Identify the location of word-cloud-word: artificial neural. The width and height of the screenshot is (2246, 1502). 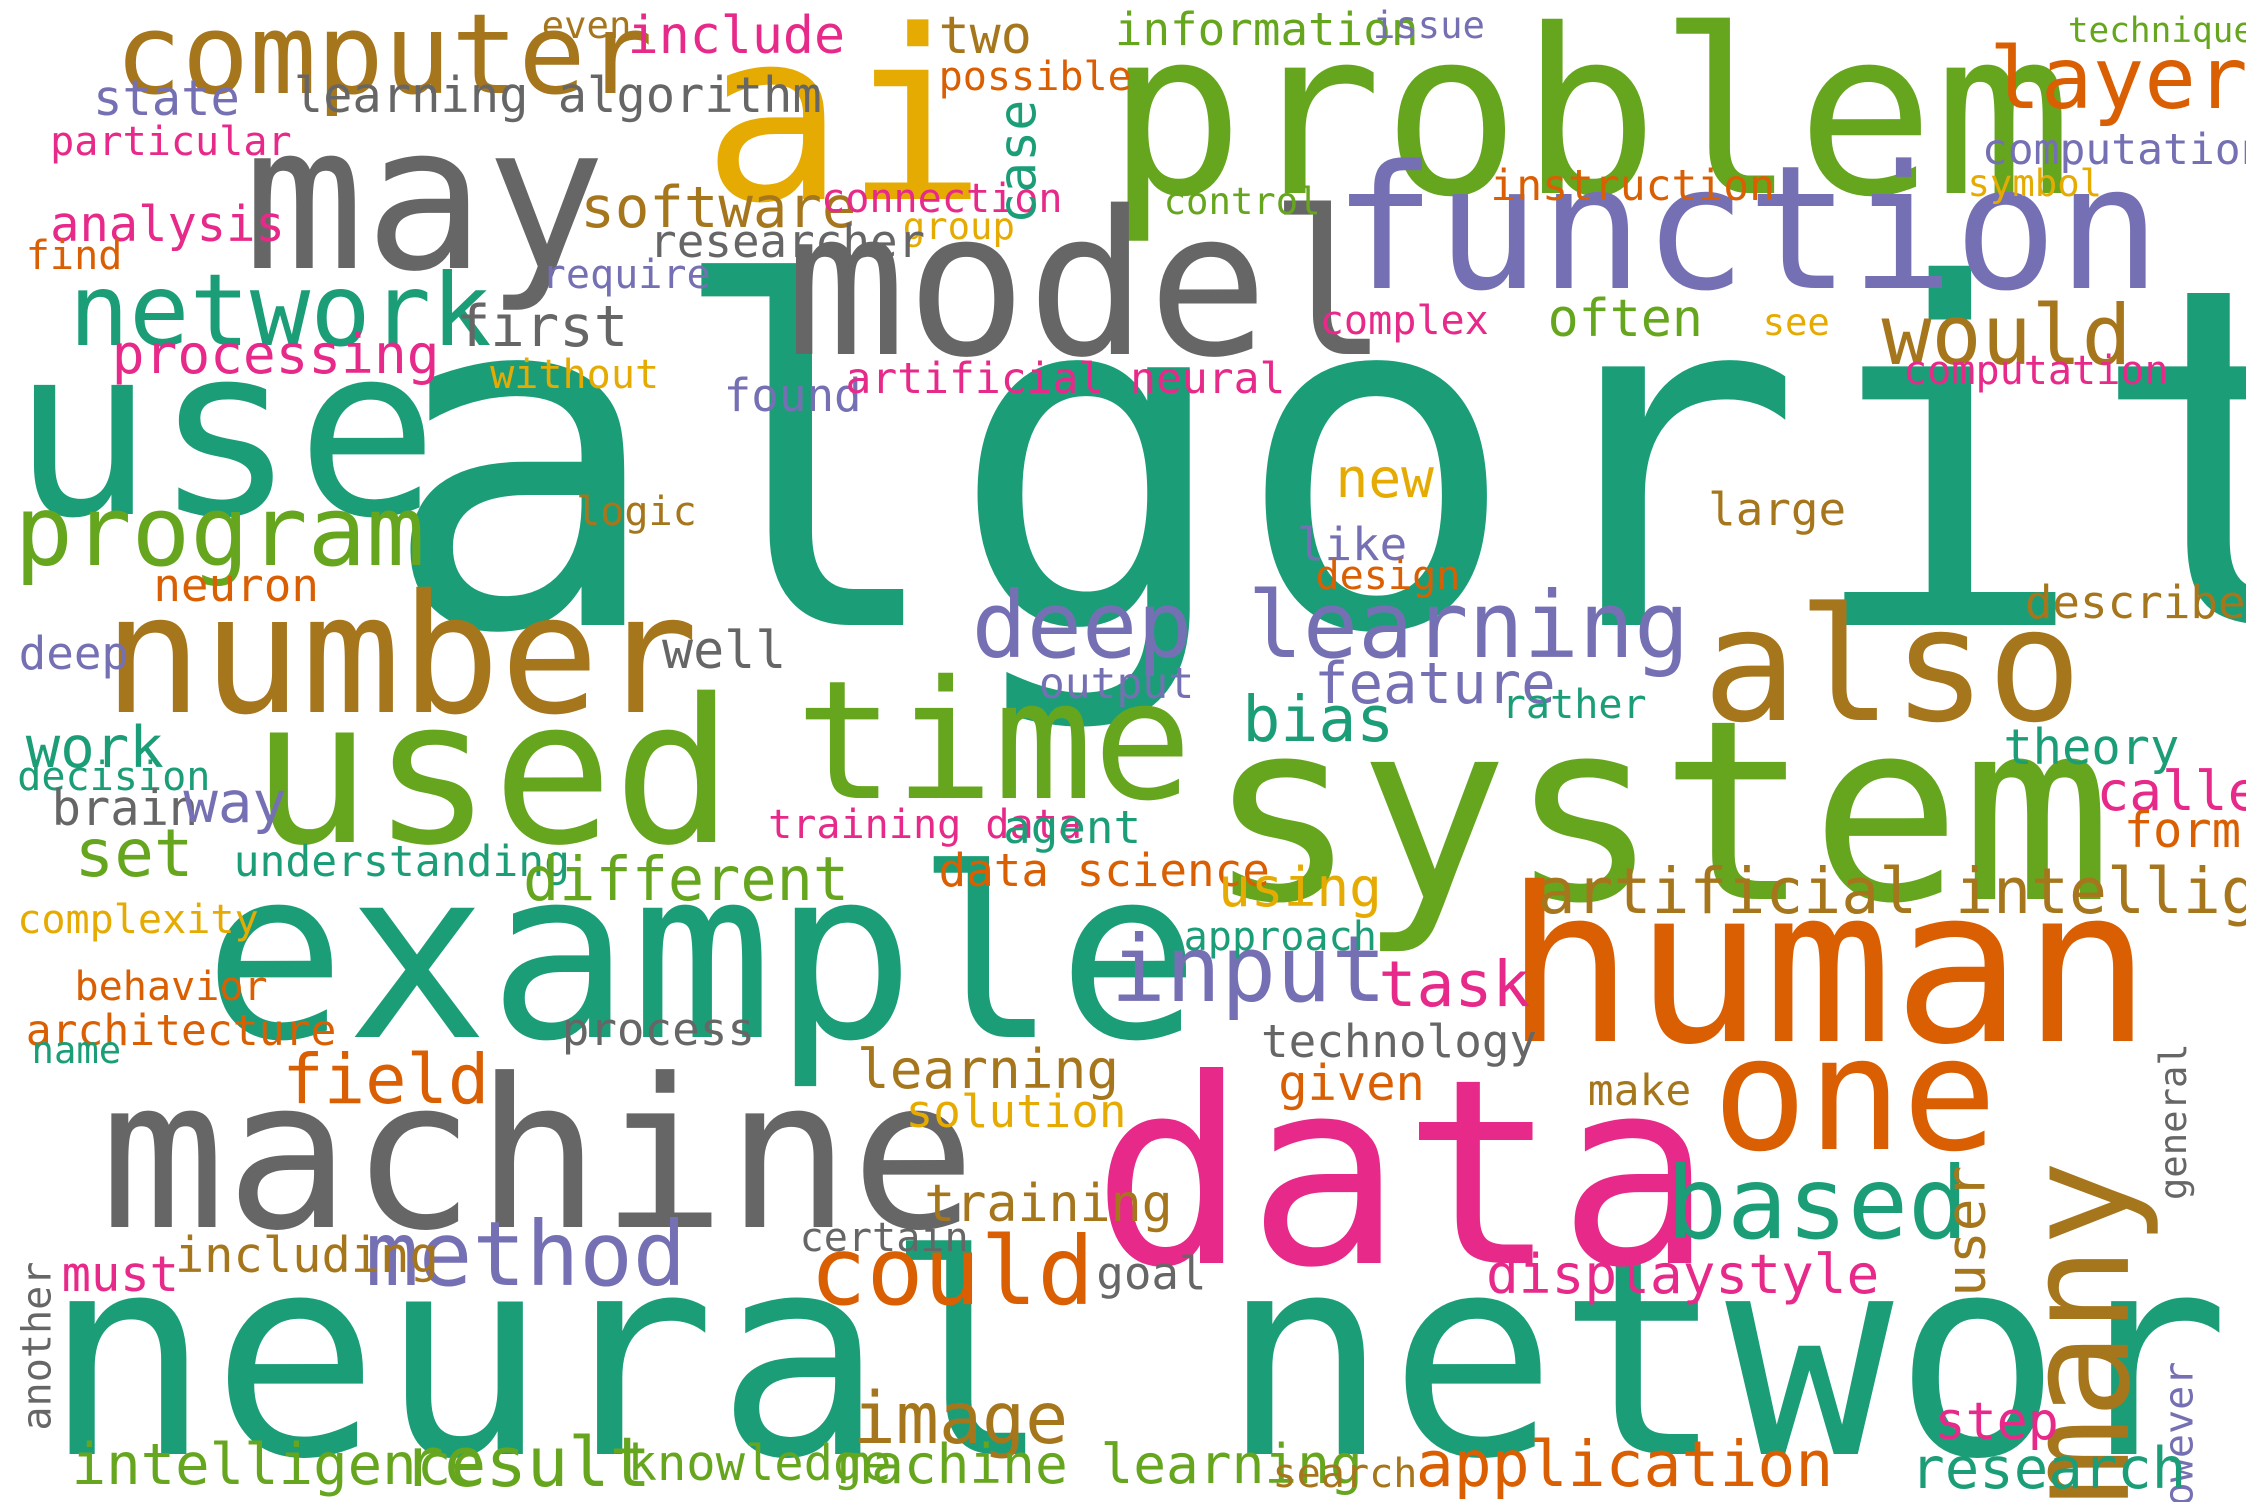
(1065, 379).